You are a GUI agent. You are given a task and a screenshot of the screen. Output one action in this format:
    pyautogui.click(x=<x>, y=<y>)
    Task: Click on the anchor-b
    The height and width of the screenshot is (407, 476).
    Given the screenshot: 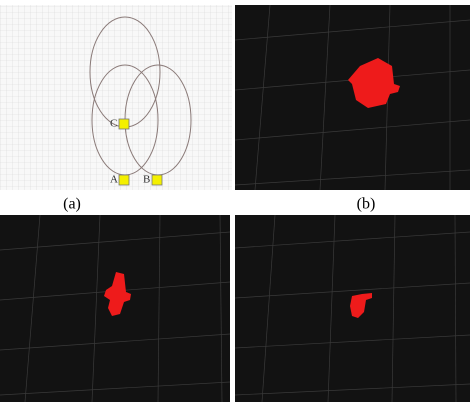 What is the action you would take?
    pyautogui.click(x=157, y=180)
    